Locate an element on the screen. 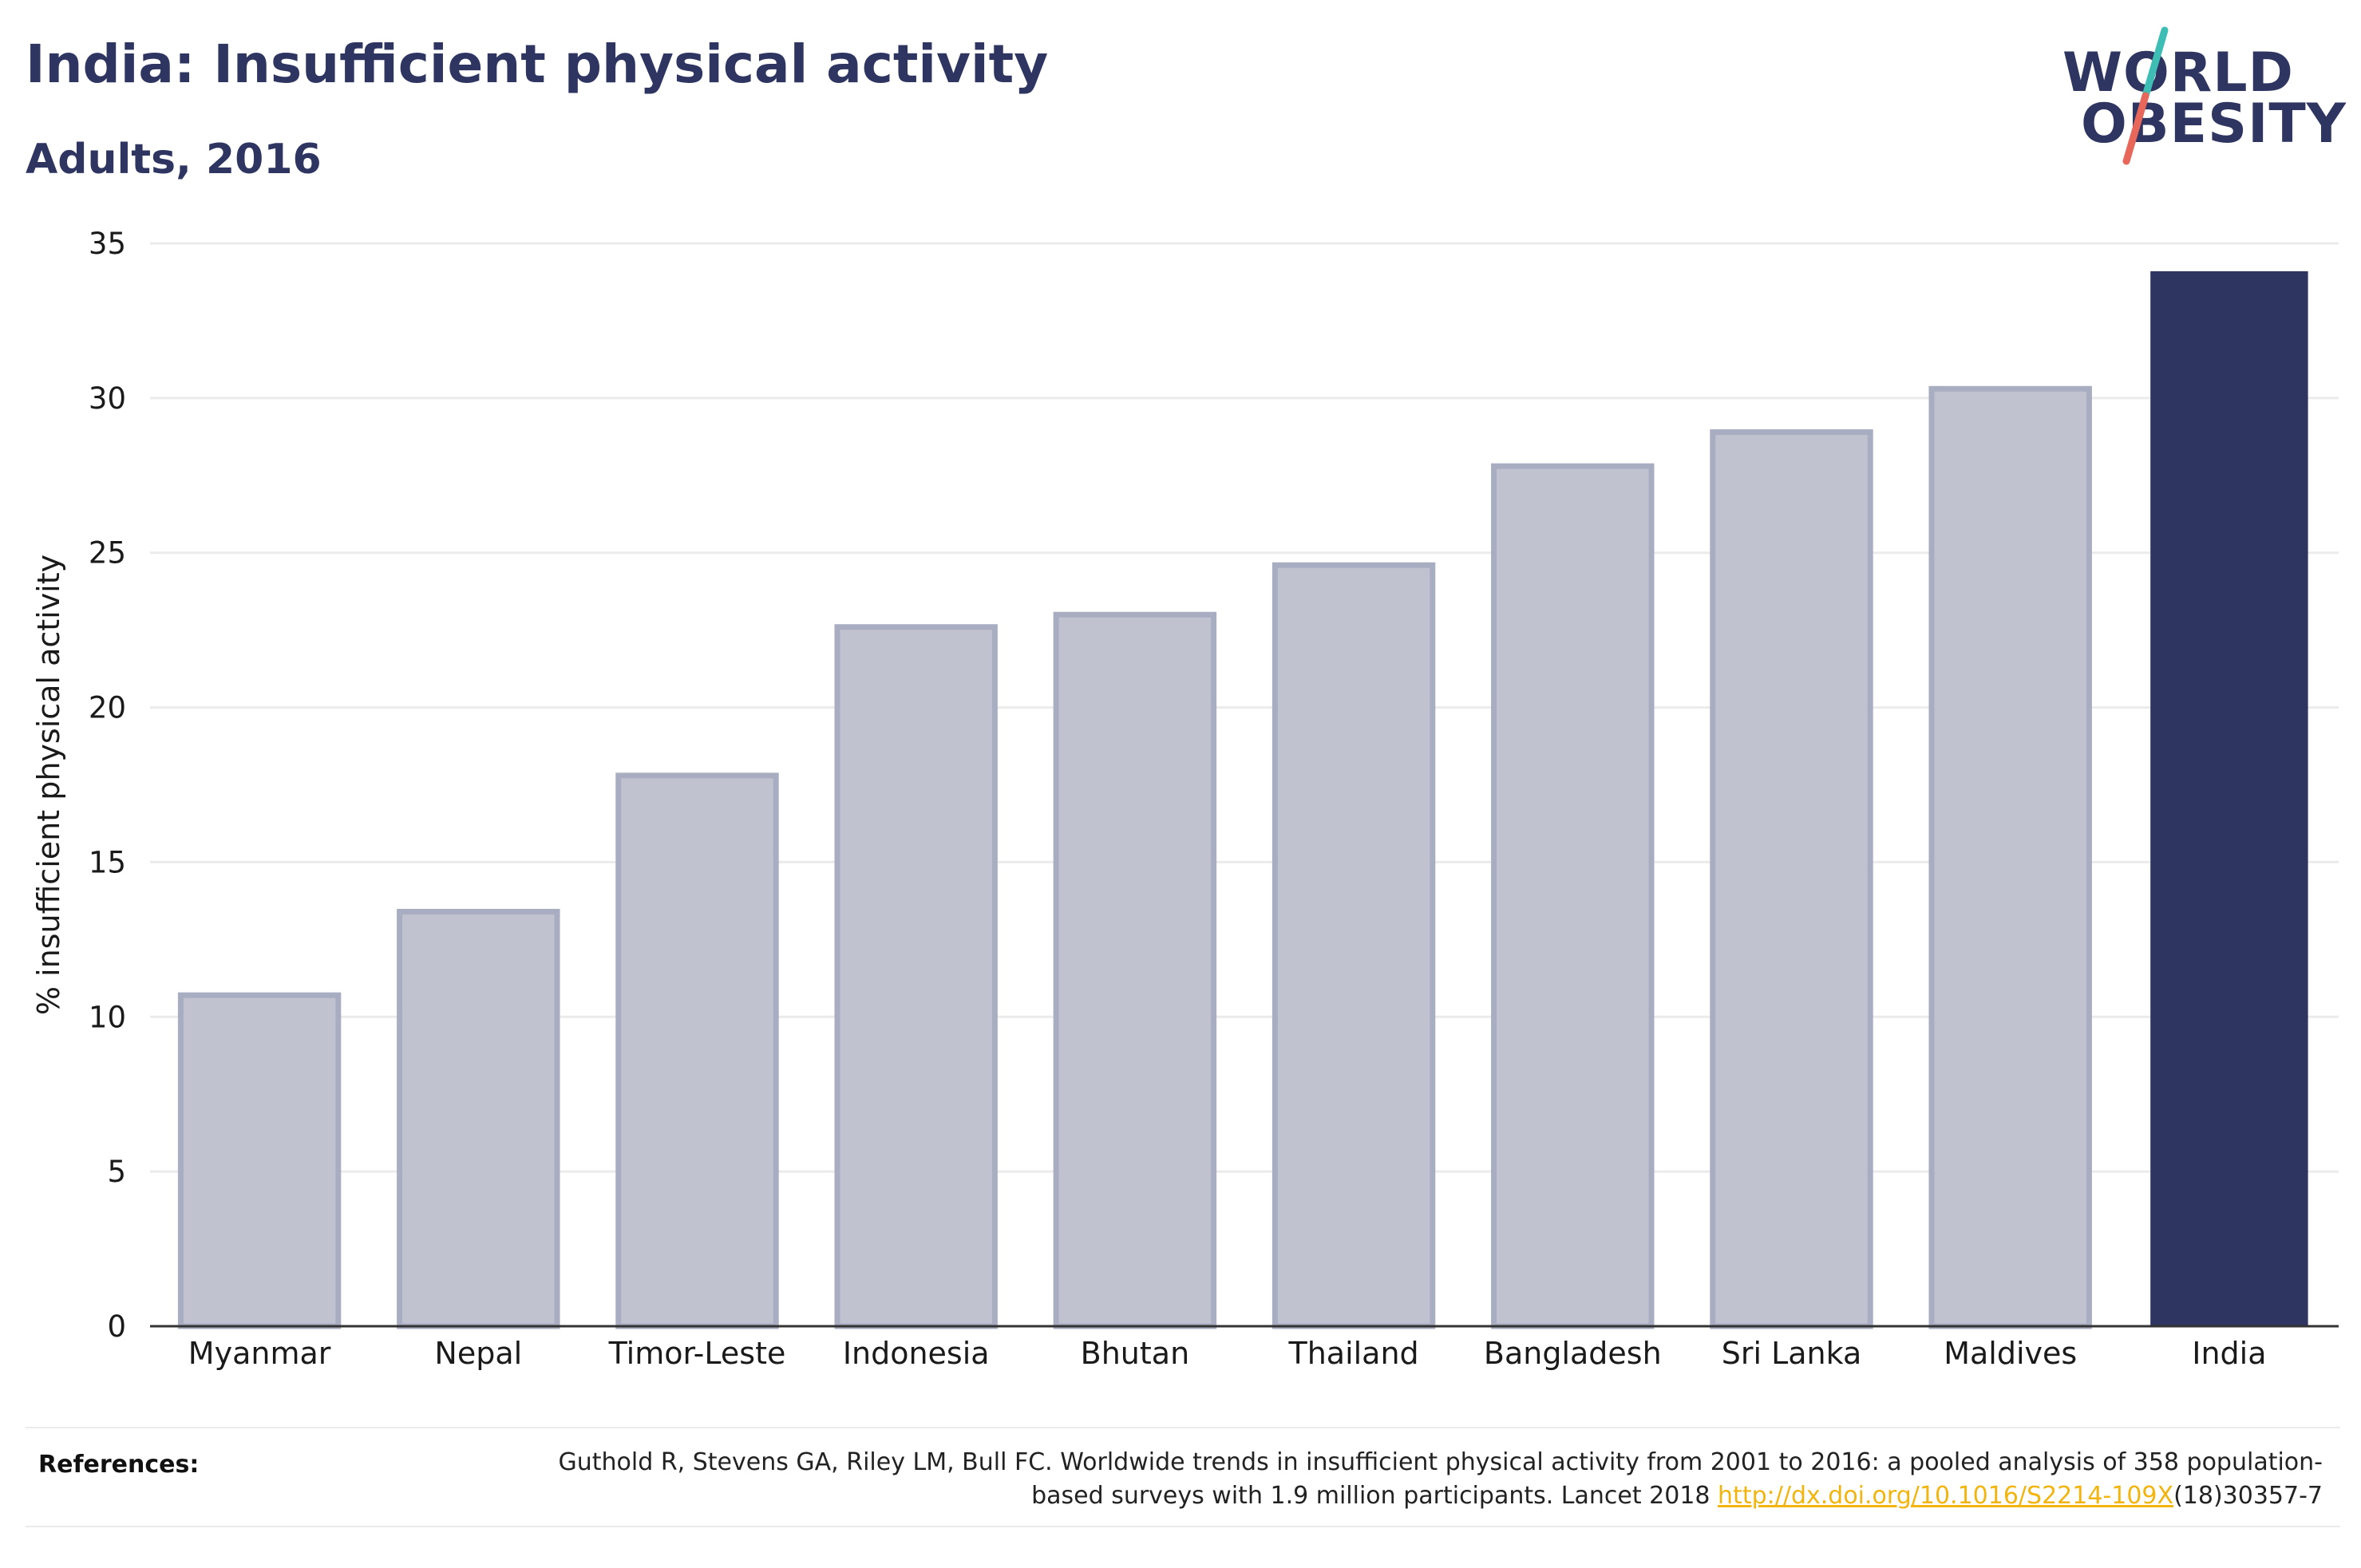 The height and width of the screenshot is (1568, 2361). references-label: References: is located at coordinates (119, 1465).